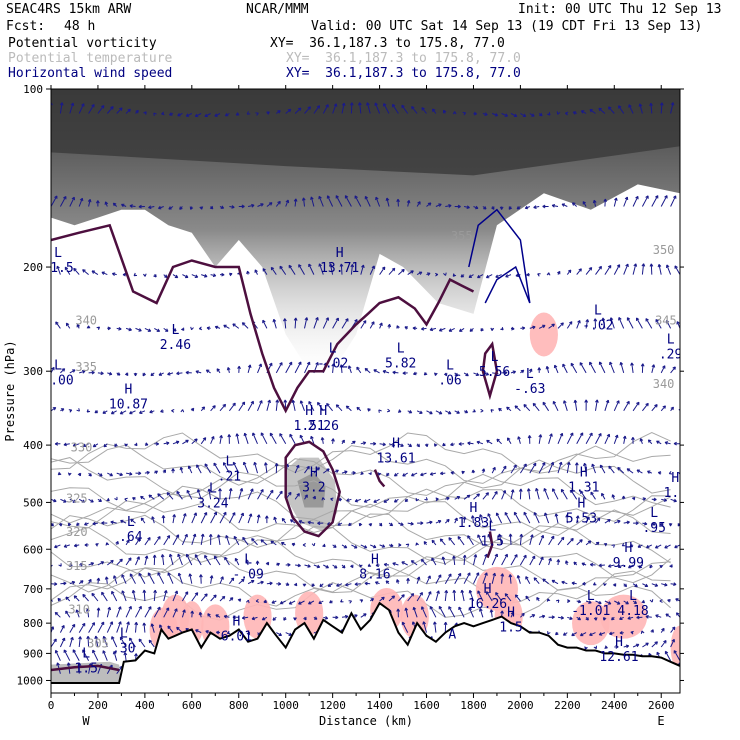 This screenshot has width=740, height=740. Describe the element at coordinates (520, 705) in the screenshot. I see `x-tick-label: 2000` at that location.